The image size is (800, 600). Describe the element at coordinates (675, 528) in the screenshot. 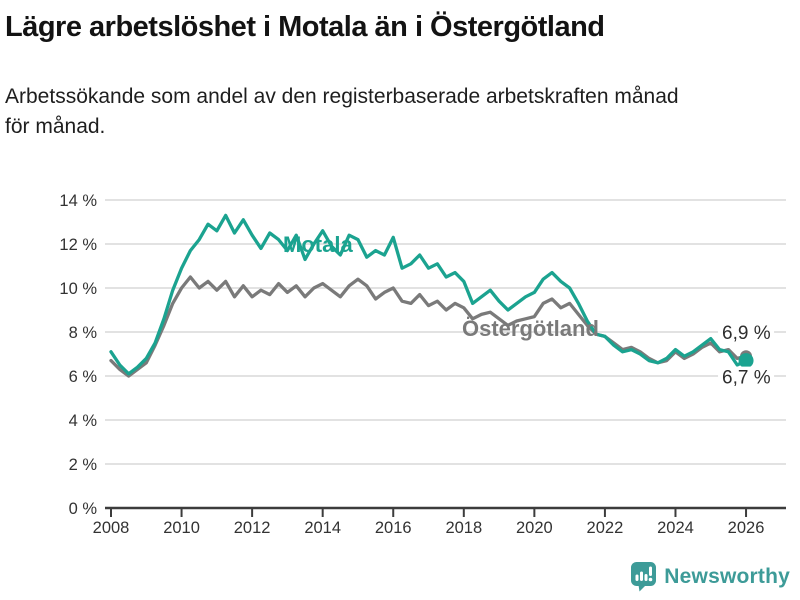

I see `x-axis-tick-label: 2024` at that location.